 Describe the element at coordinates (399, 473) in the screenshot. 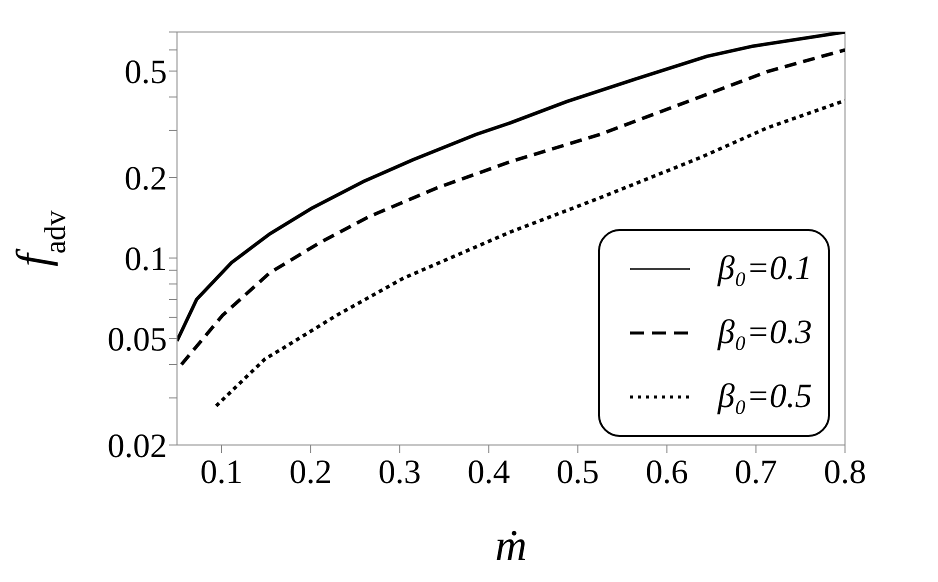

I see `x-tick-label: 0.3` at that location.